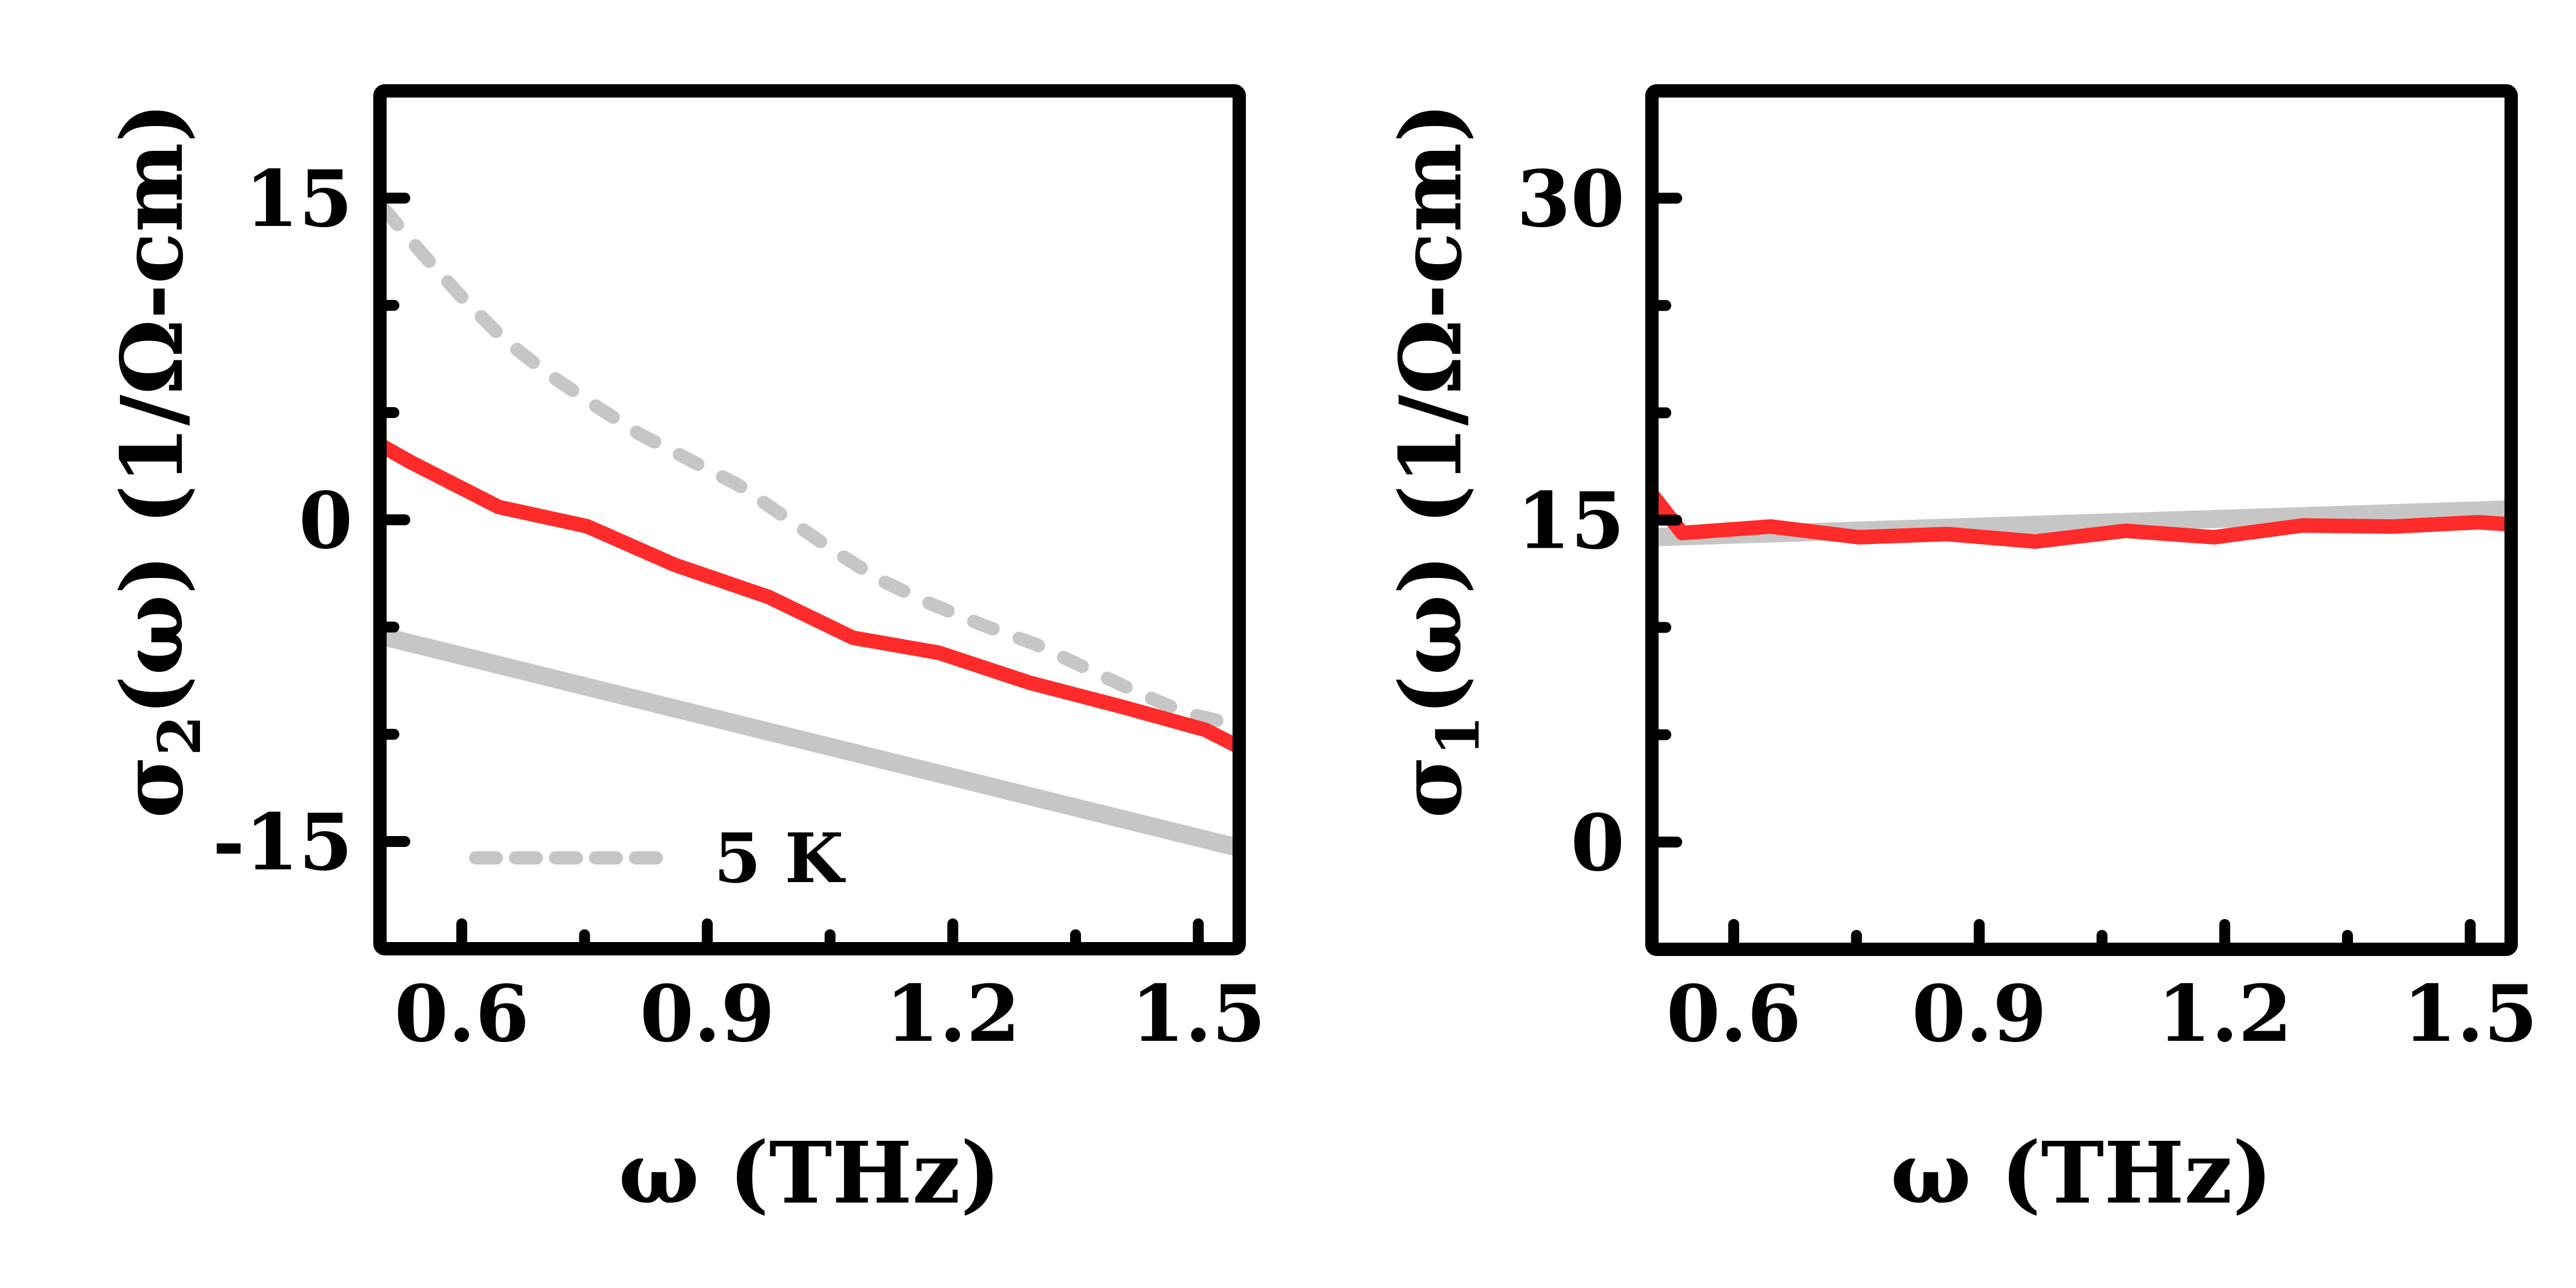 The height and width of the screenshot is (1288, 2576). What do you see at coordinates (809, 741) in the screenshot?
I see `series-line-fit` at bounding box center [809, 741].